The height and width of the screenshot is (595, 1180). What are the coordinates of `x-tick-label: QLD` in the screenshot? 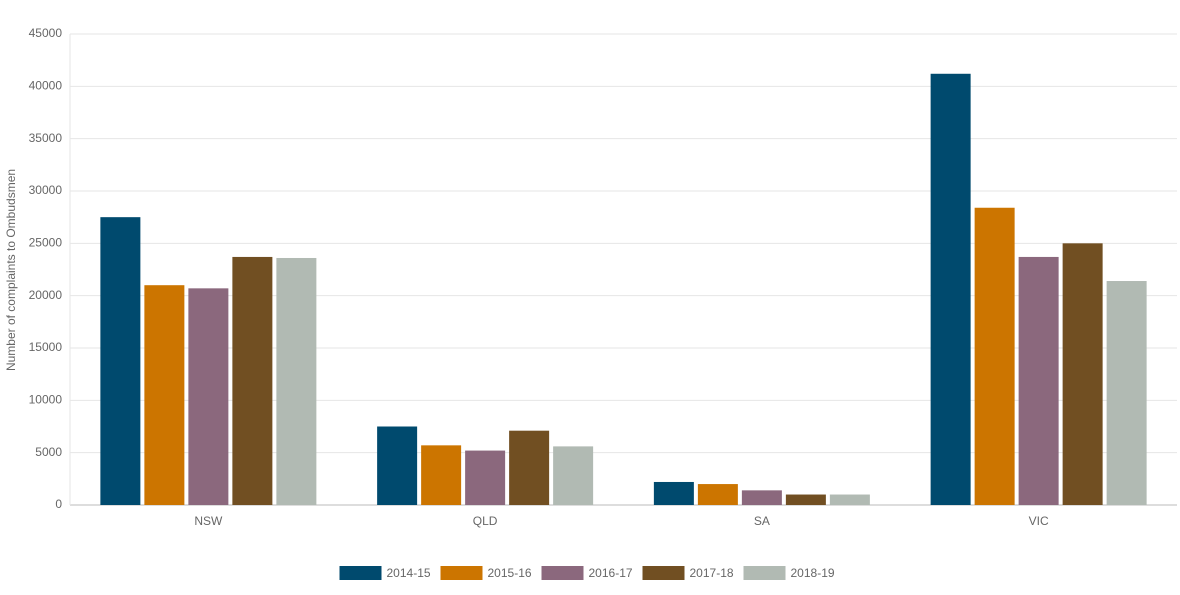 It's located at (485, 521).